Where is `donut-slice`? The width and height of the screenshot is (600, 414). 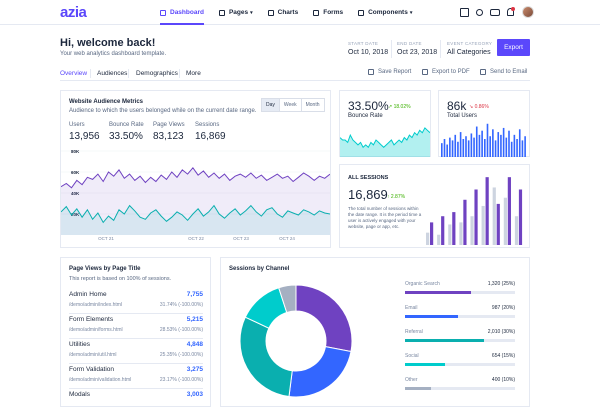
donut-slice is located at coordinates (320, 372).